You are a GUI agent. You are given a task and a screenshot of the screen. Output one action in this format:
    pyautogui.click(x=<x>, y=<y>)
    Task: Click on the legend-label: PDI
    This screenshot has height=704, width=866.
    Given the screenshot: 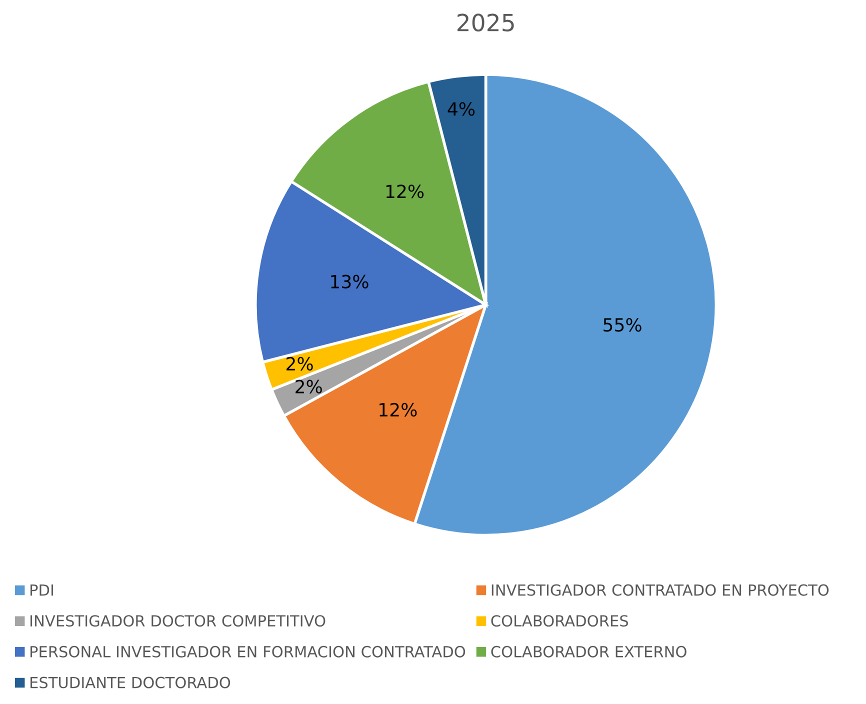 What is the action you would take?
    pyautogui.click(x=42, y=590)
    